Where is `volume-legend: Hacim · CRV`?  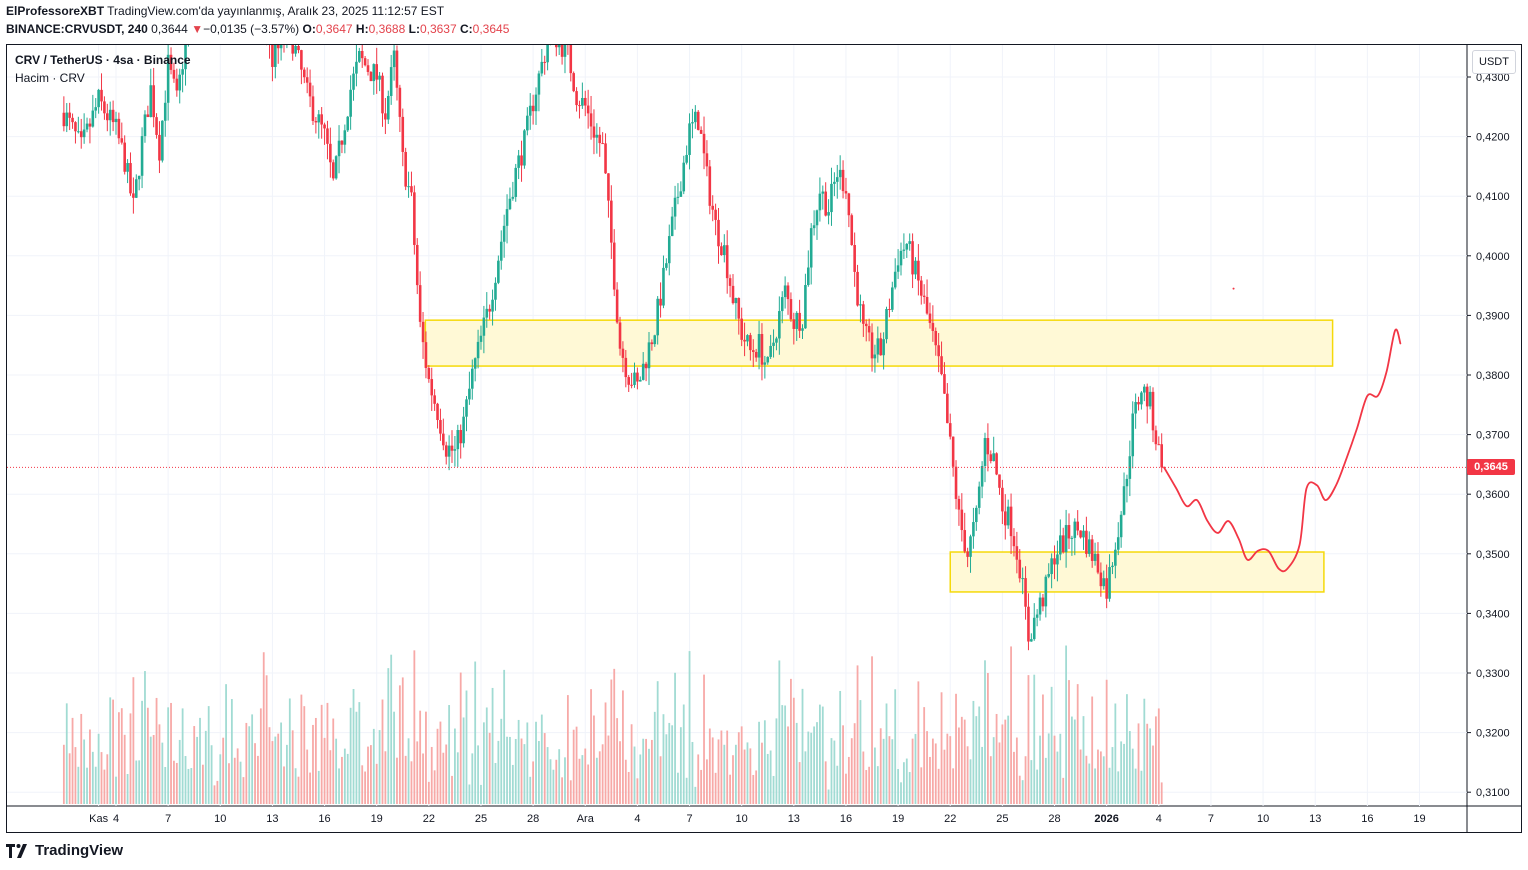
volume-legend: Hacim · CRV is located at coordinates (50, 78).